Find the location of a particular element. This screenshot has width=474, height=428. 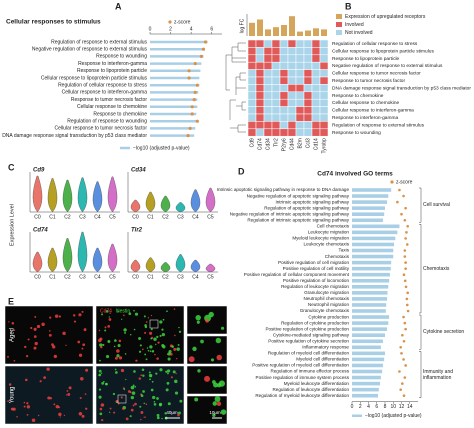

category-label: Regulation of leukocyte migration is located at coordinates (315, 286).